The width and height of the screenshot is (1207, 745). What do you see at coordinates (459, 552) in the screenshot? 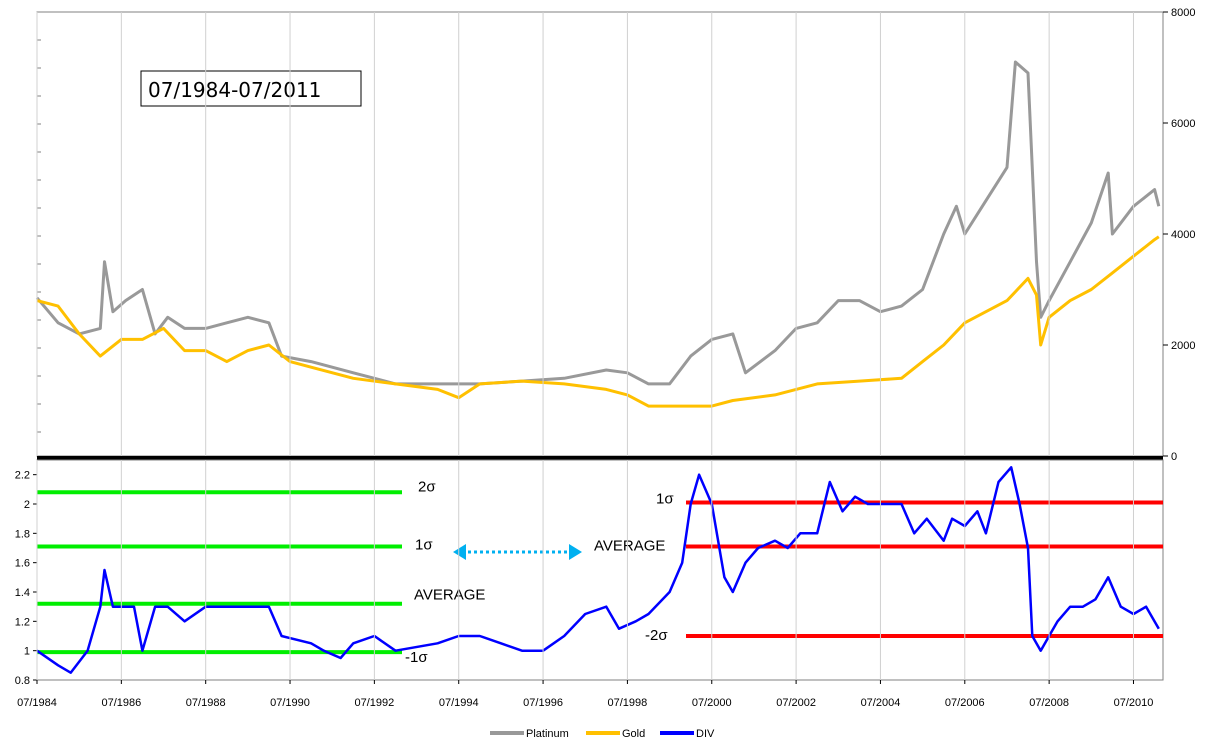
I see `arrow-head-left` at bounding box center [459, 552].